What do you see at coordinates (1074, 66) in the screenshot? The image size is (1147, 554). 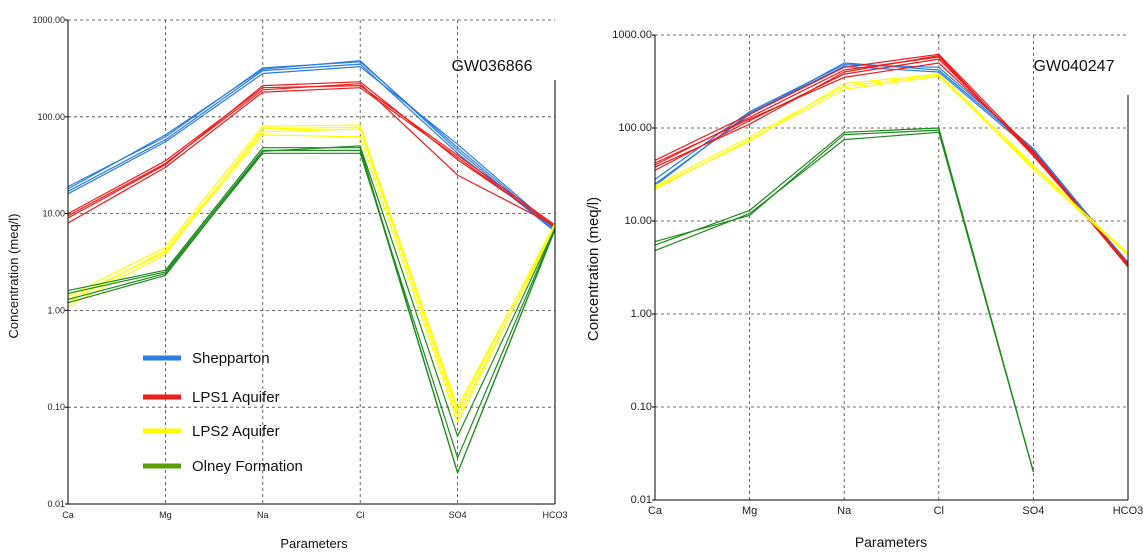 I see `panel-annotation: GW040247` at bounding box center [1074, 66].